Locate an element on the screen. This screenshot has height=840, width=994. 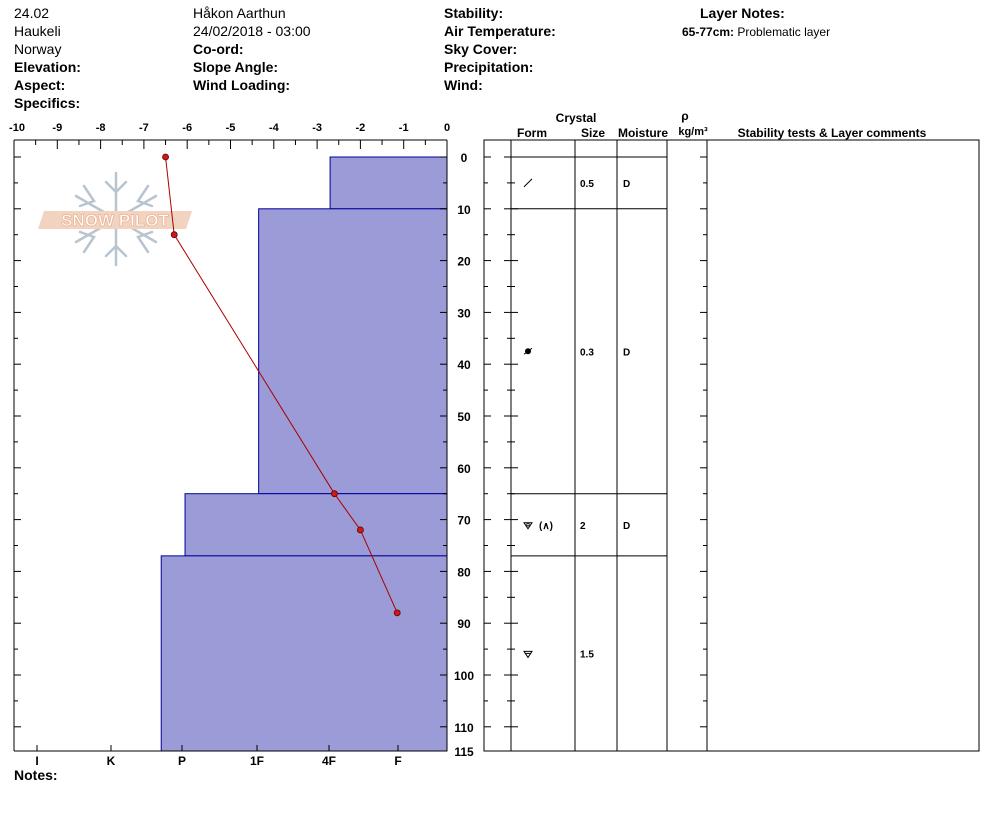
hardness-tick-label: I is located at coordinates (36, 761).